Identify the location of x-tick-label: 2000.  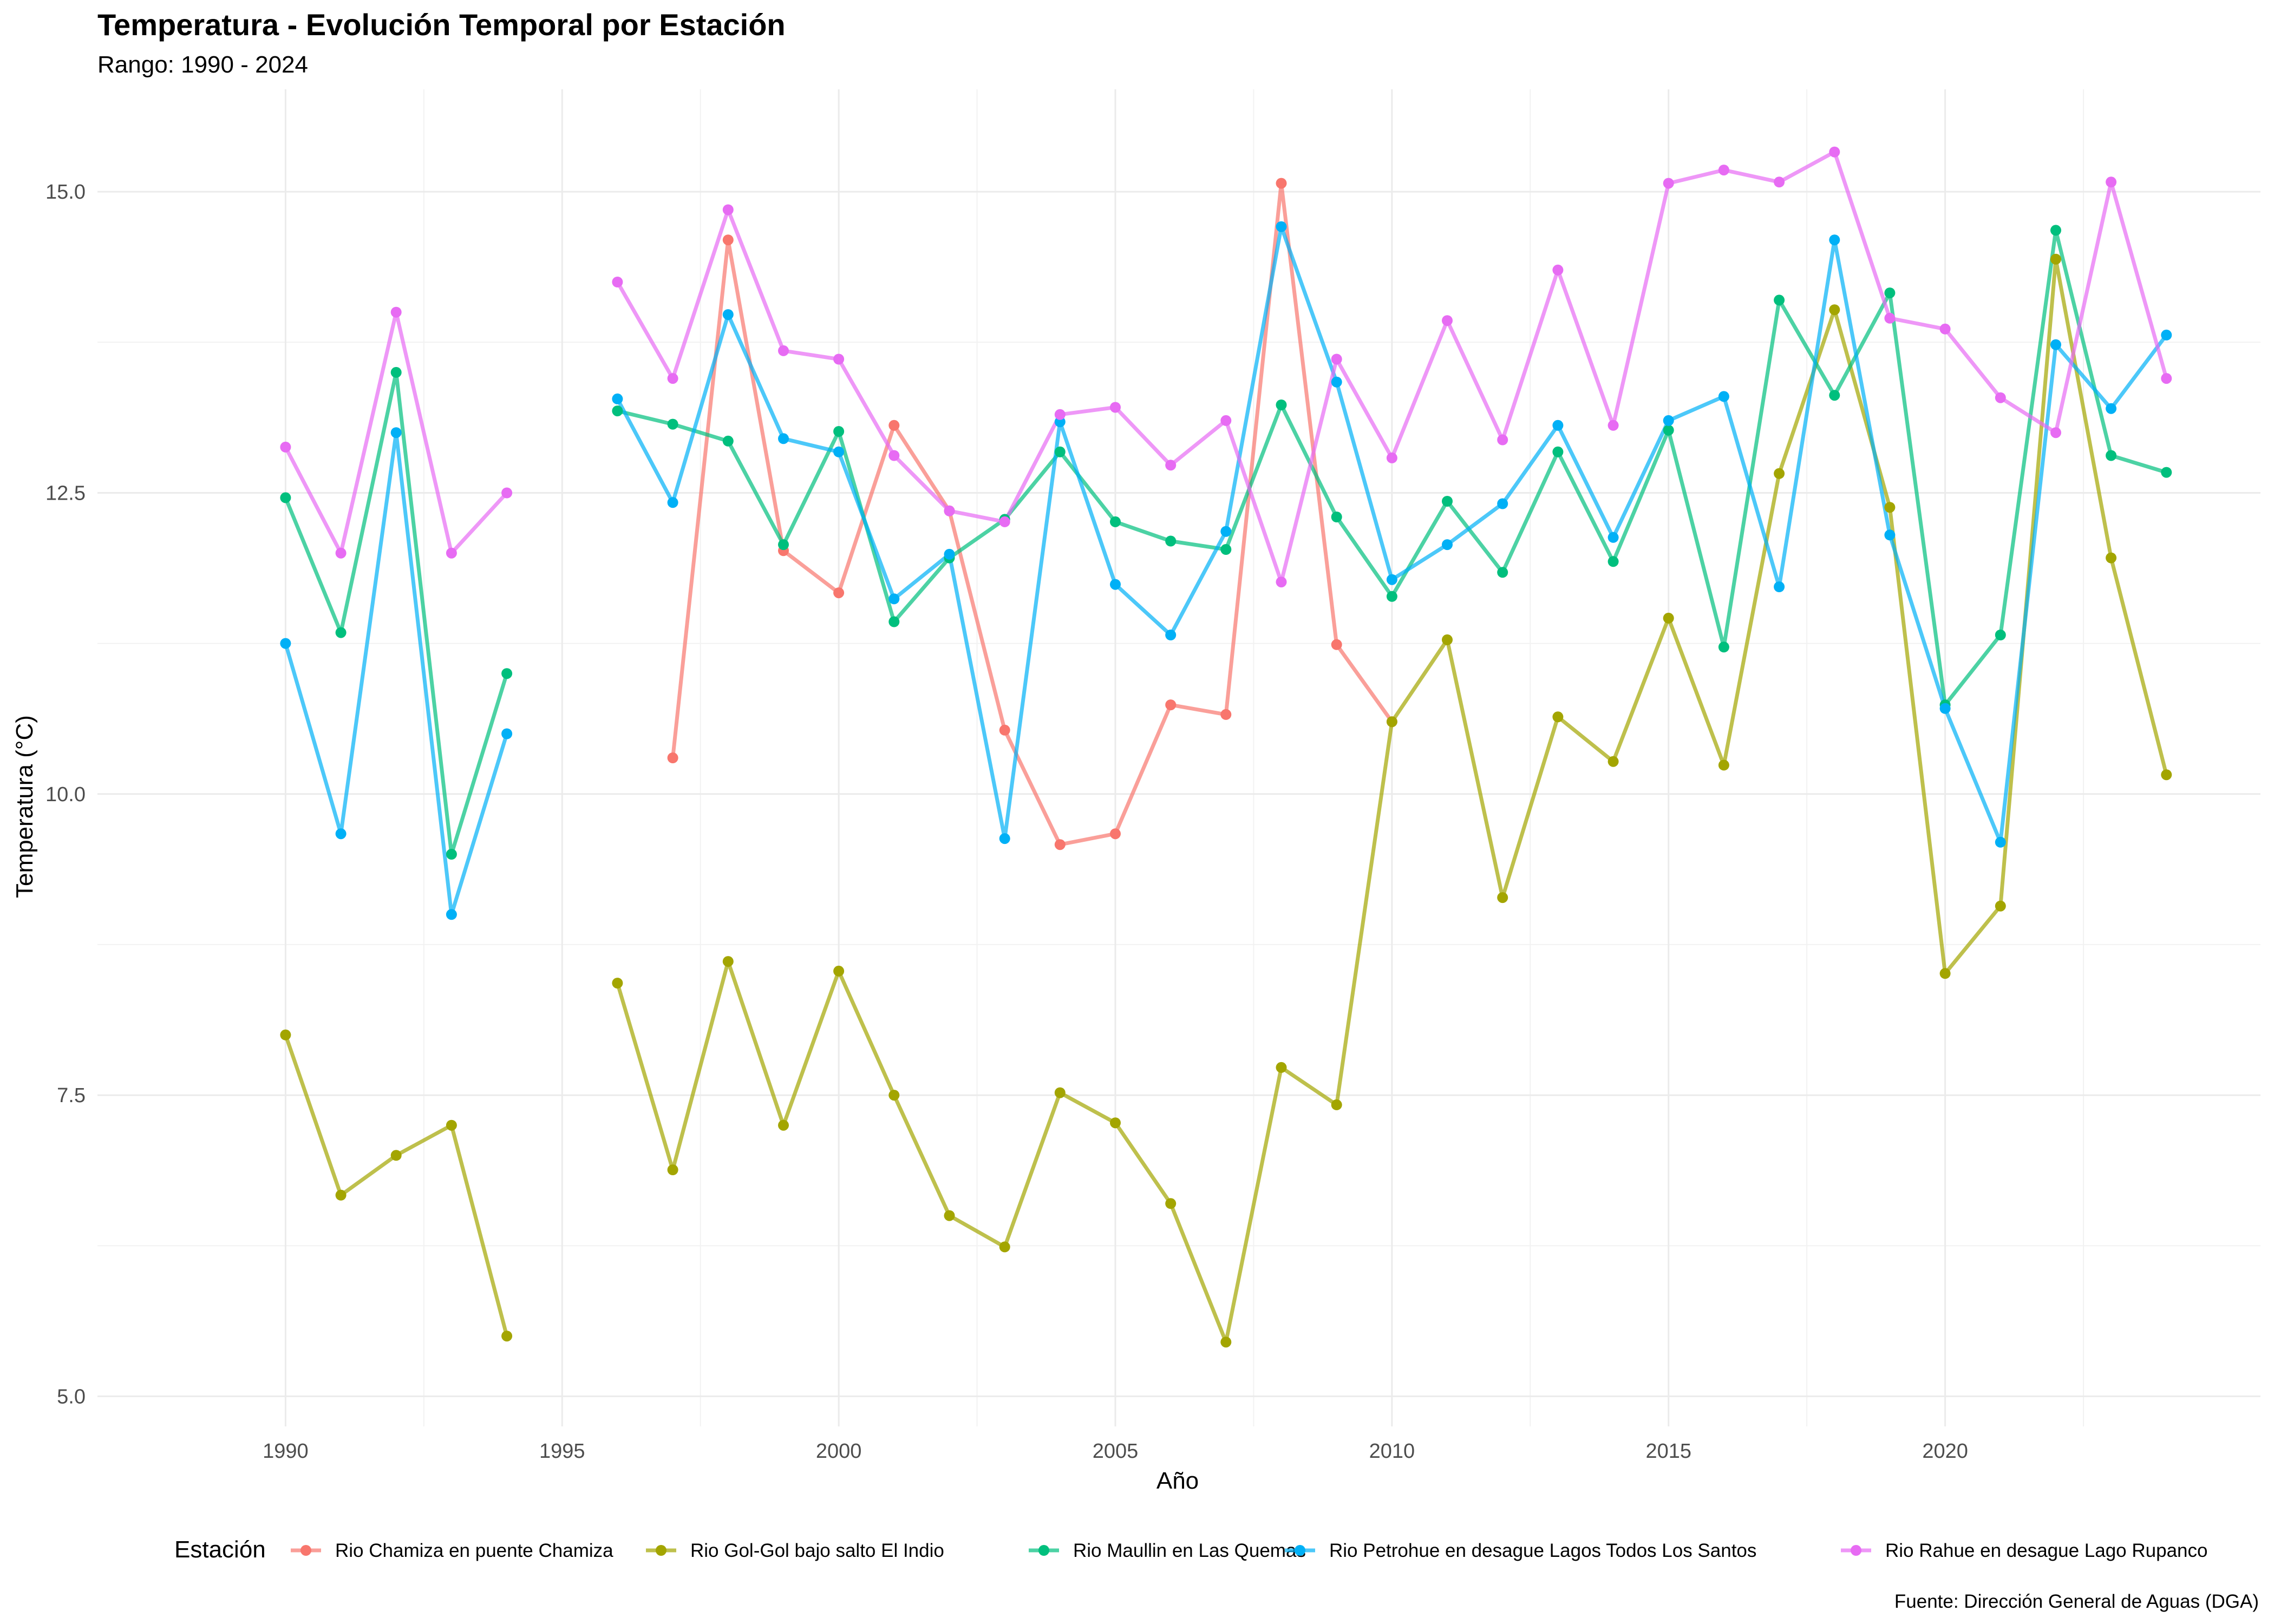
(839, 1452).